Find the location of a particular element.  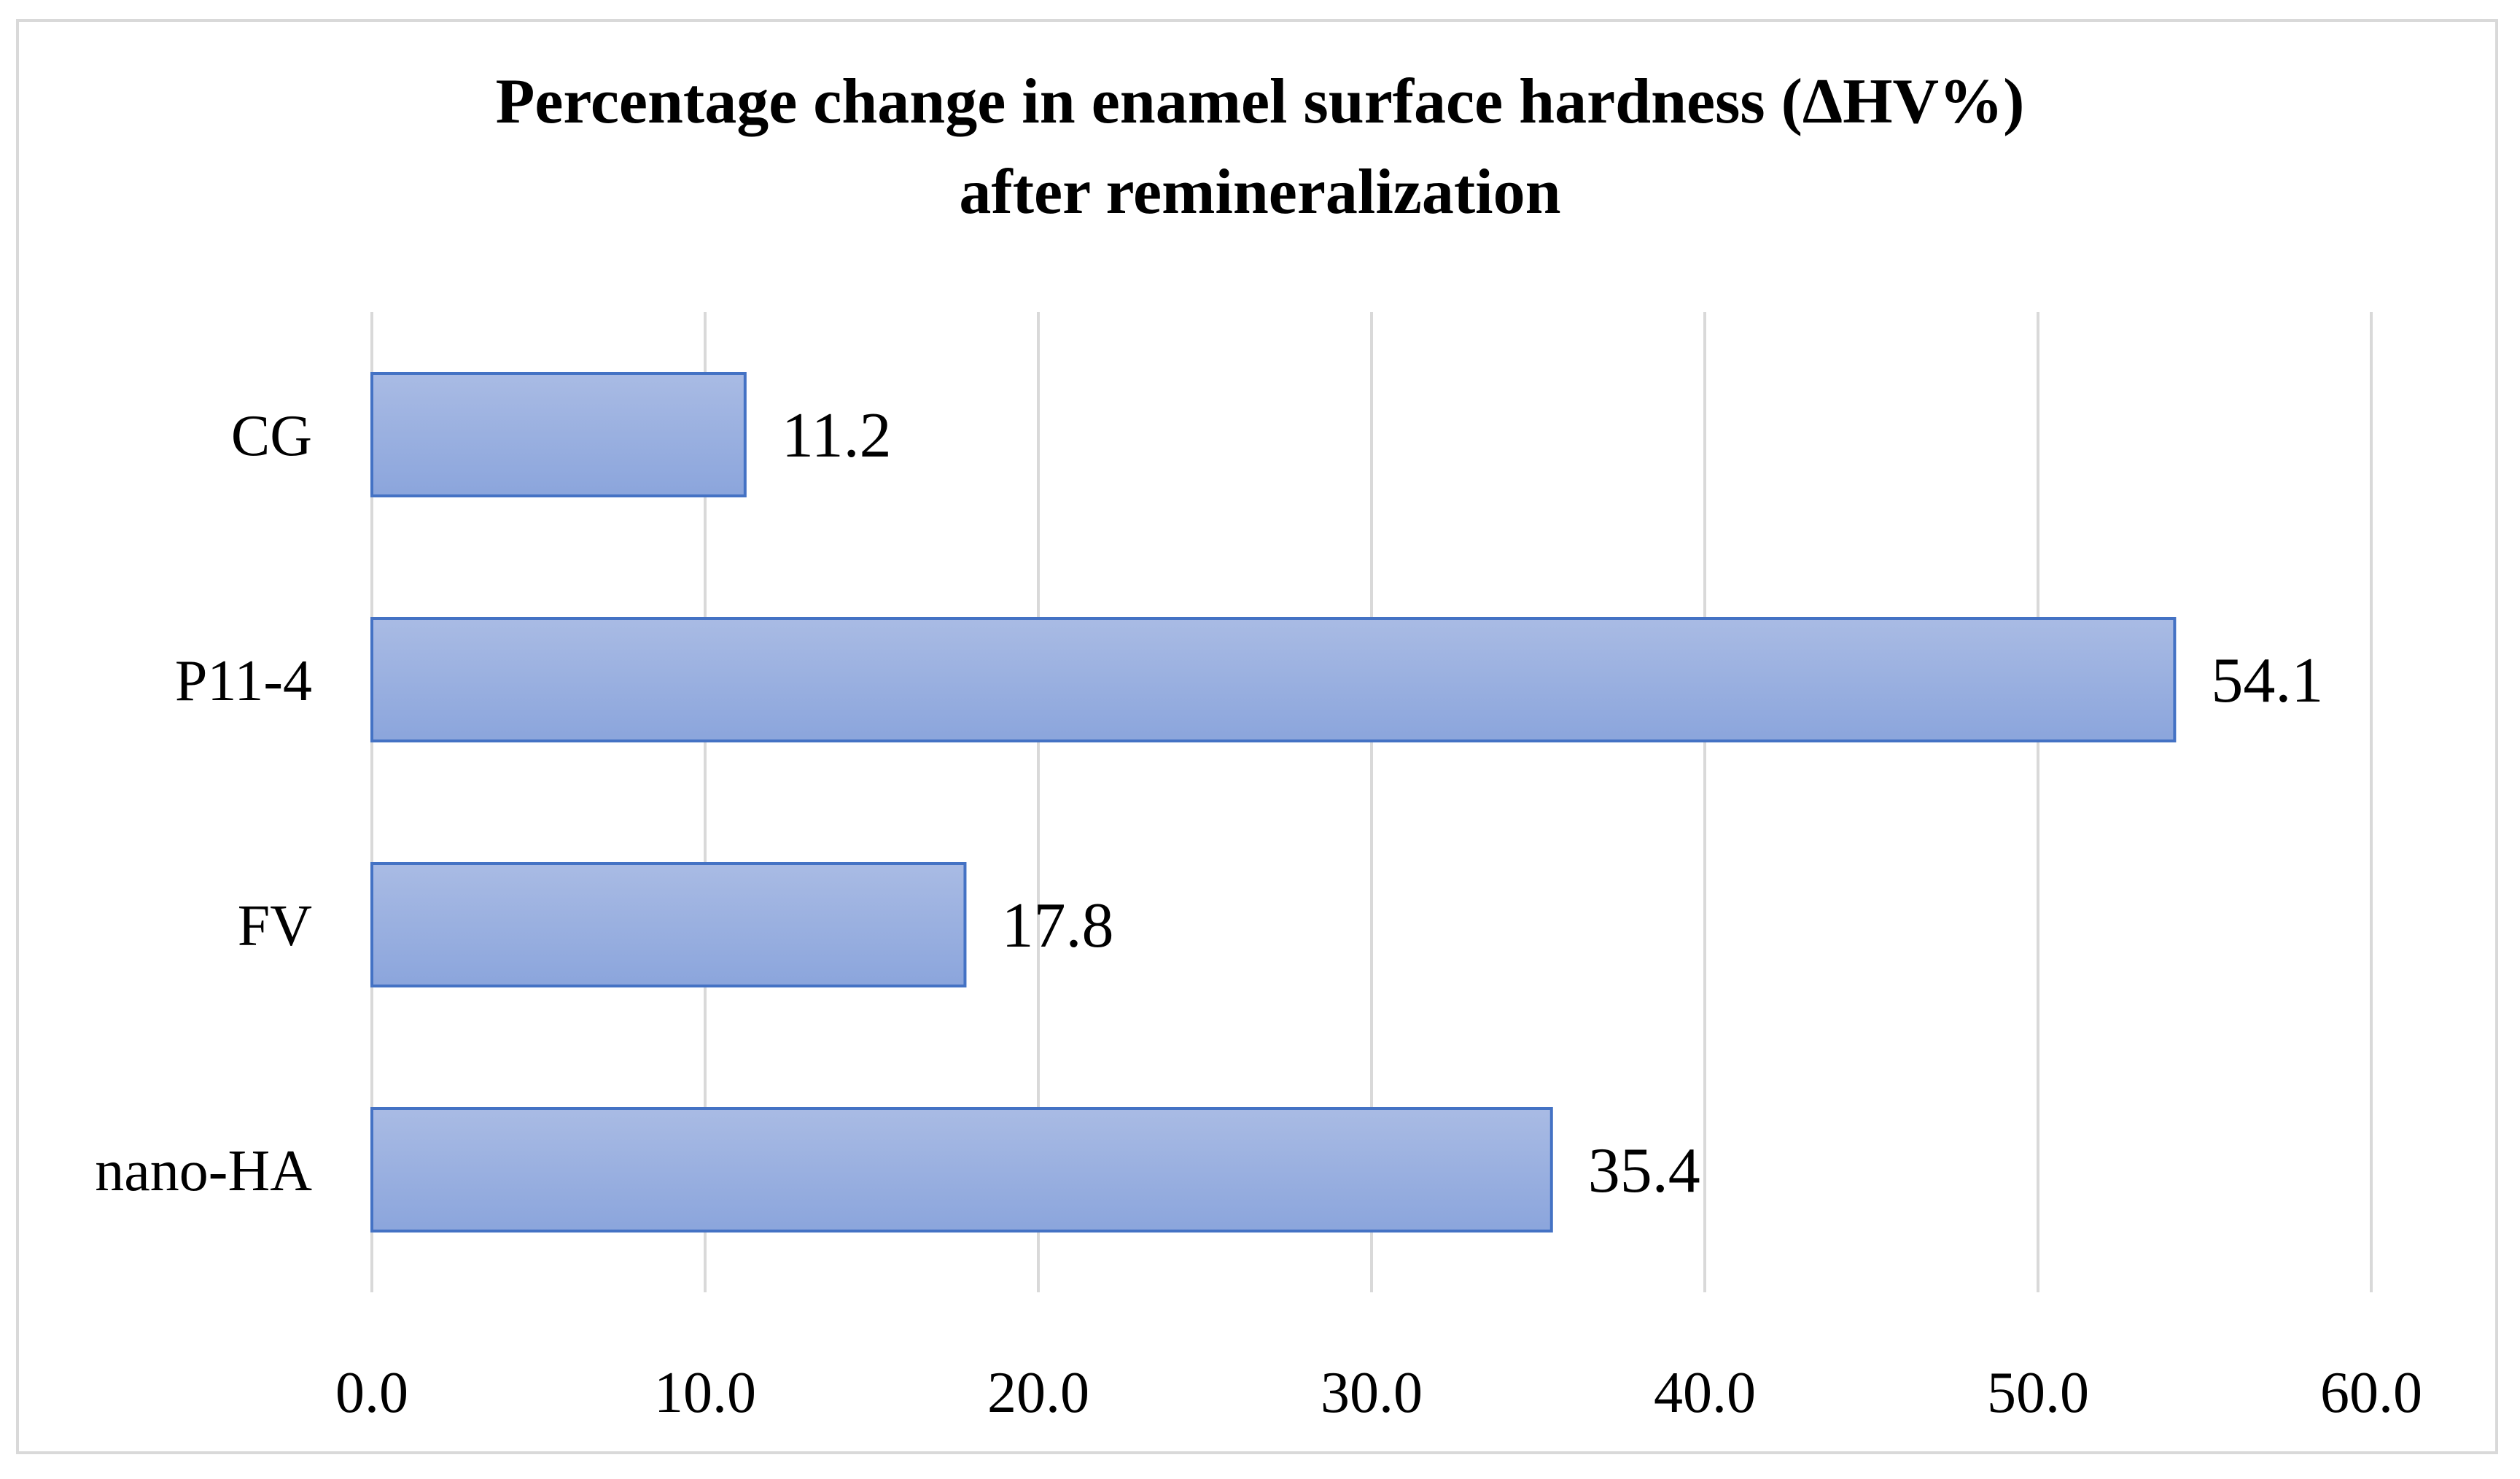

x-tick-label-5: 50.0 is located at coordinates (2038, 1393).